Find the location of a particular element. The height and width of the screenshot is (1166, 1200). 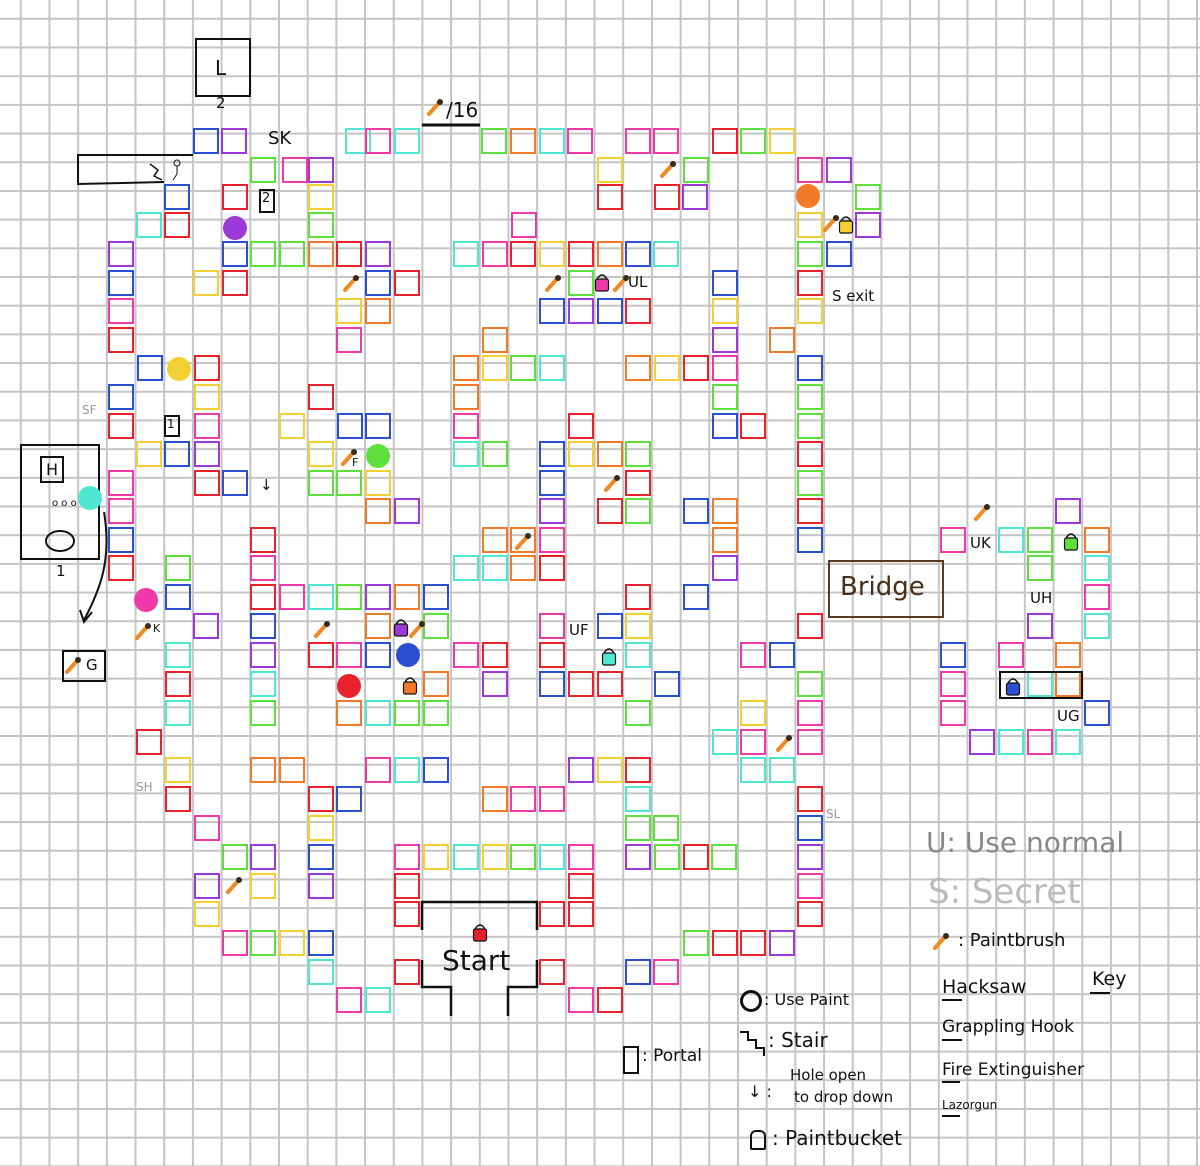

paint-dot-purple is located at coordinates (235, 228).